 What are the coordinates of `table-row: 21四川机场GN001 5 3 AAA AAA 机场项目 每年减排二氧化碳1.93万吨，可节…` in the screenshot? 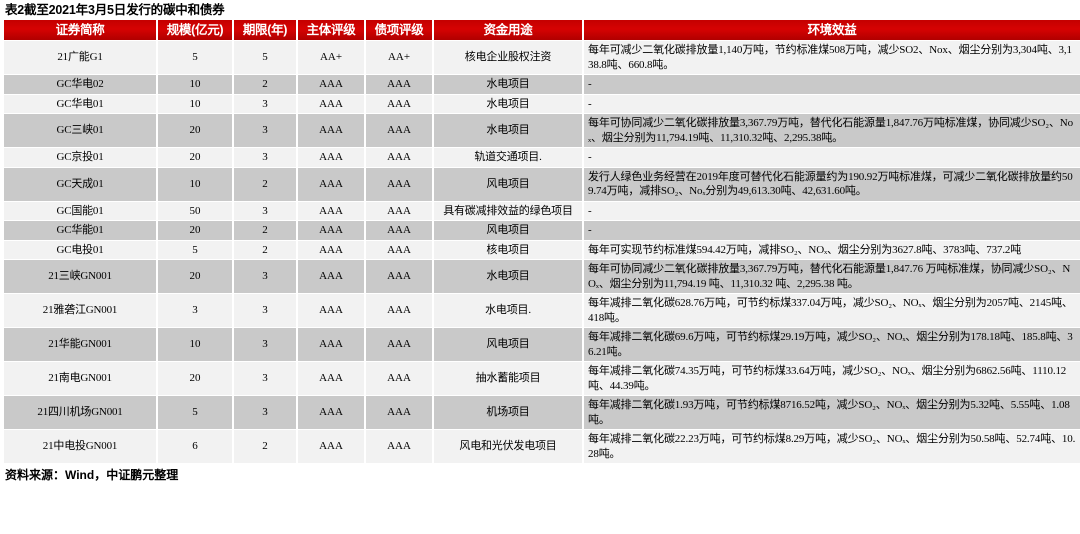 It's located at (542, 412).